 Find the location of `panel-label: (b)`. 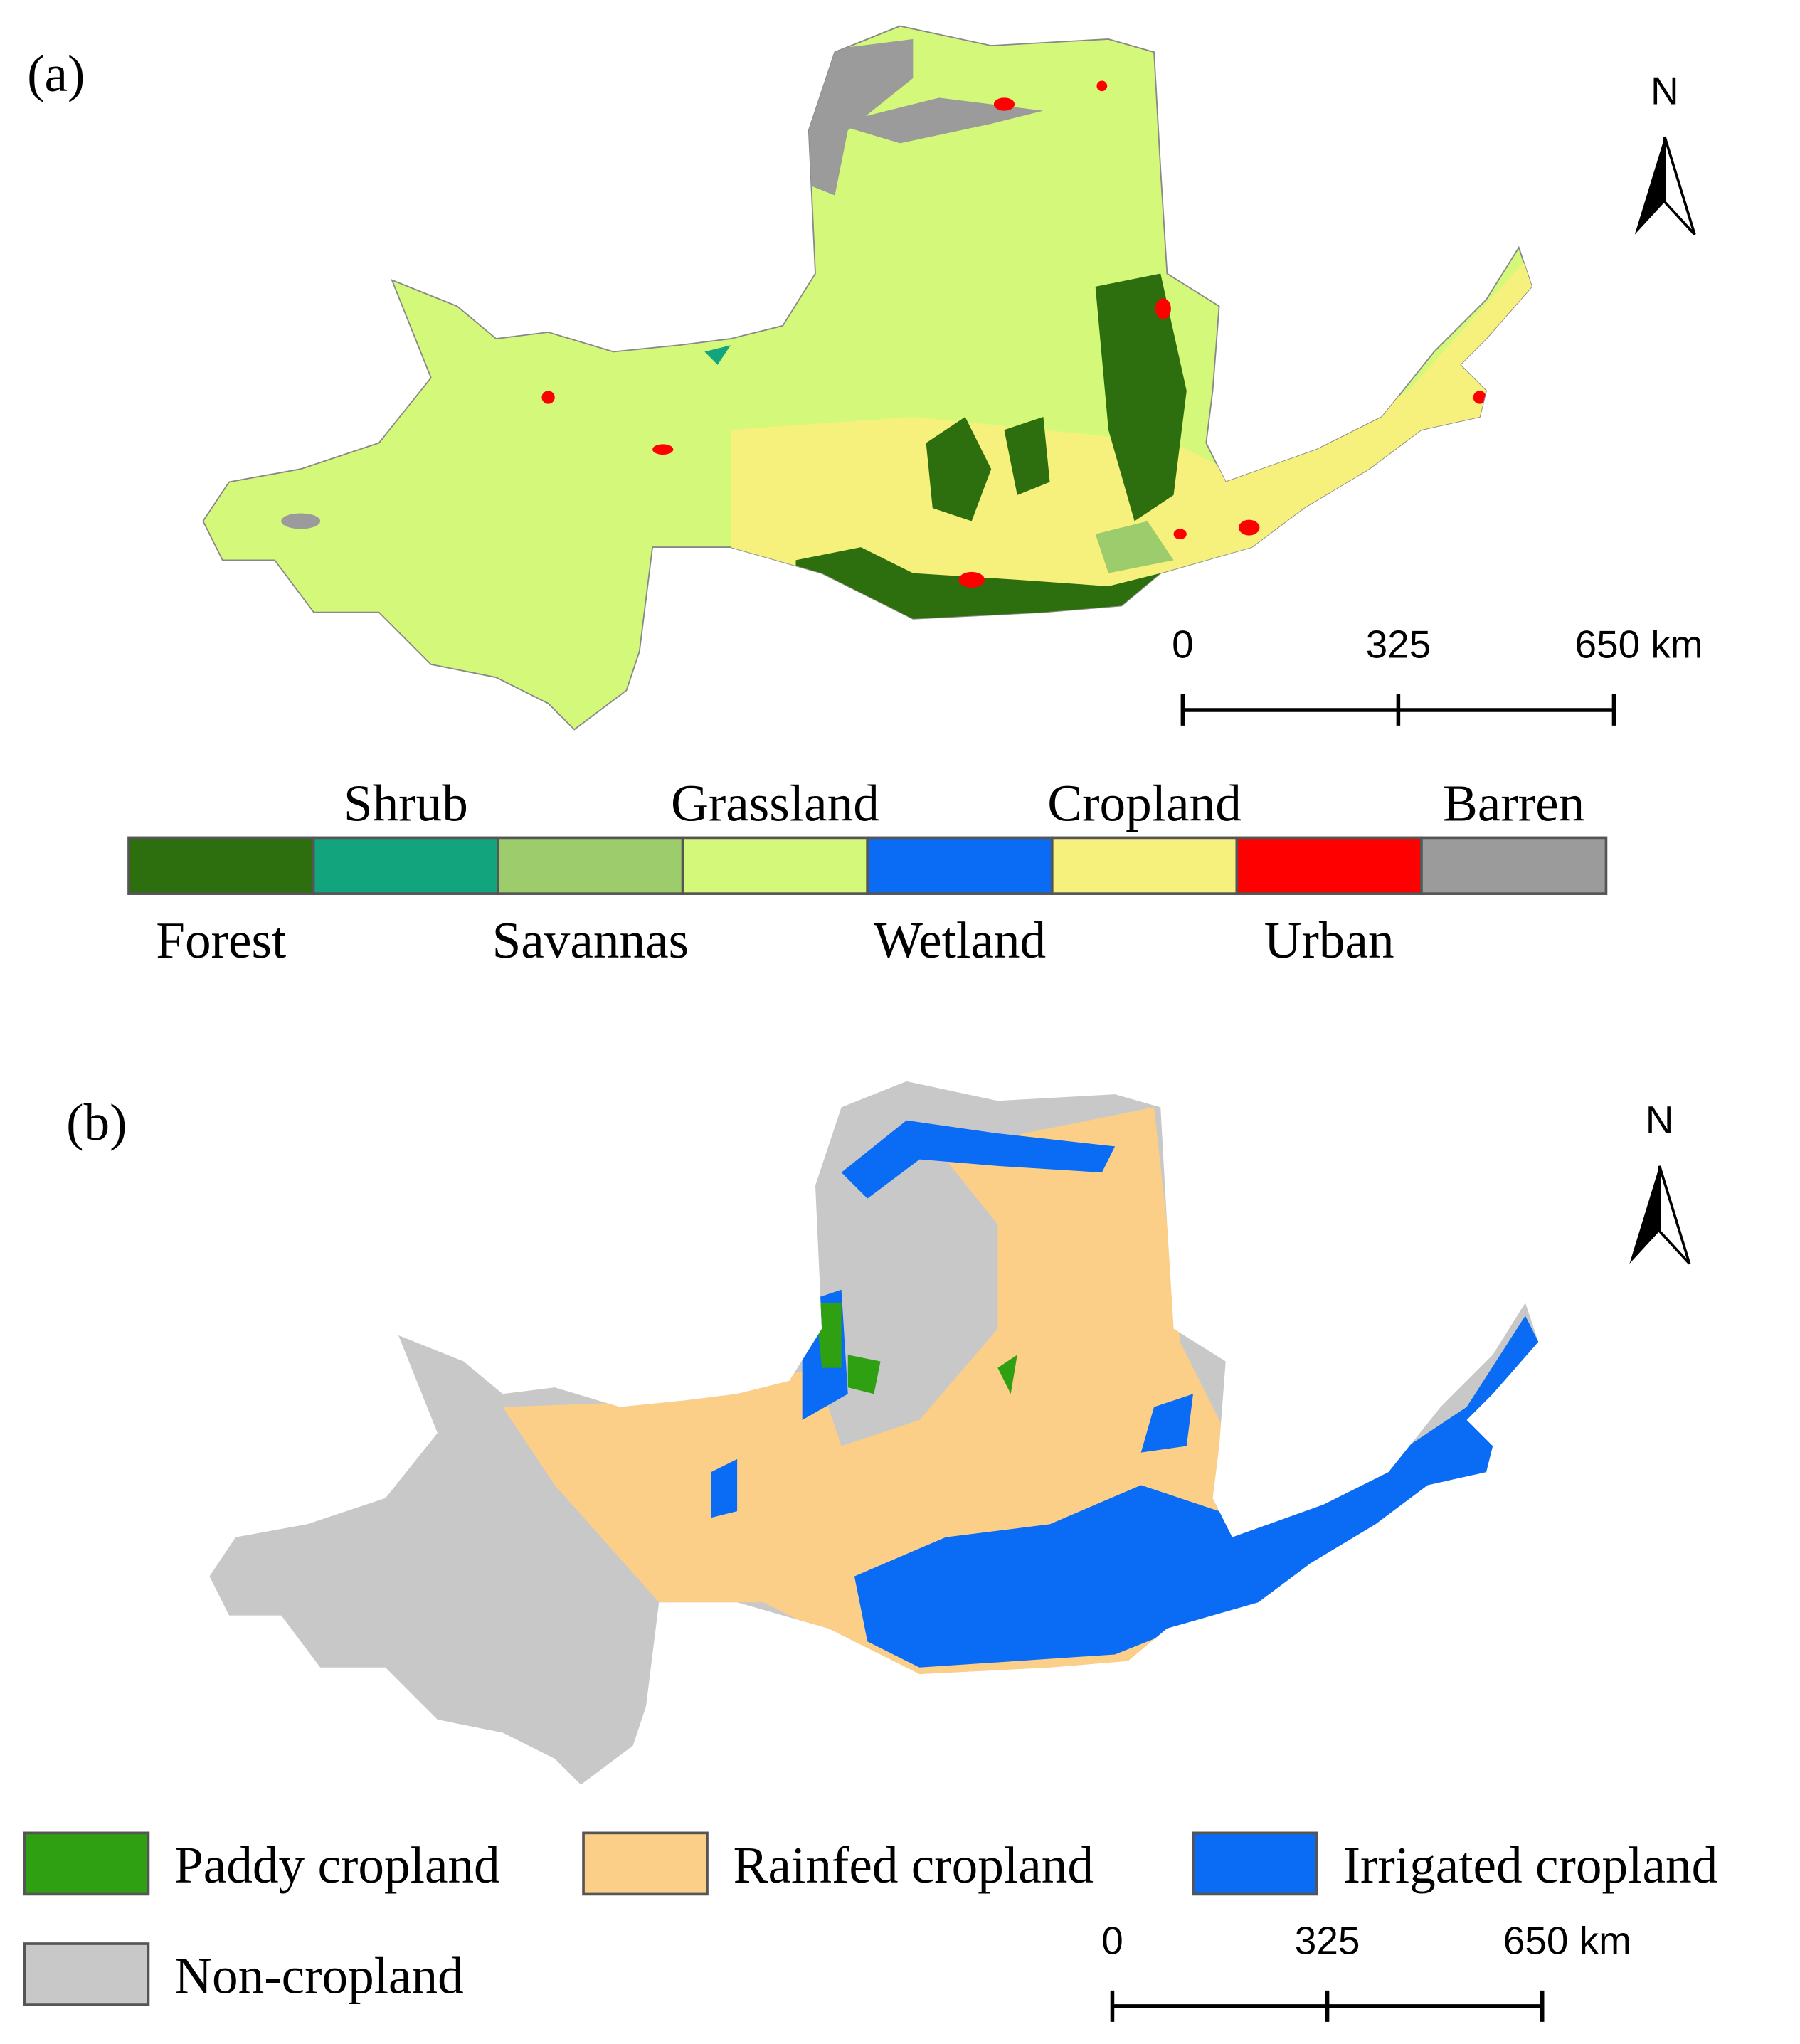

panel-label: (b) is located at coordinates (96, 1122).